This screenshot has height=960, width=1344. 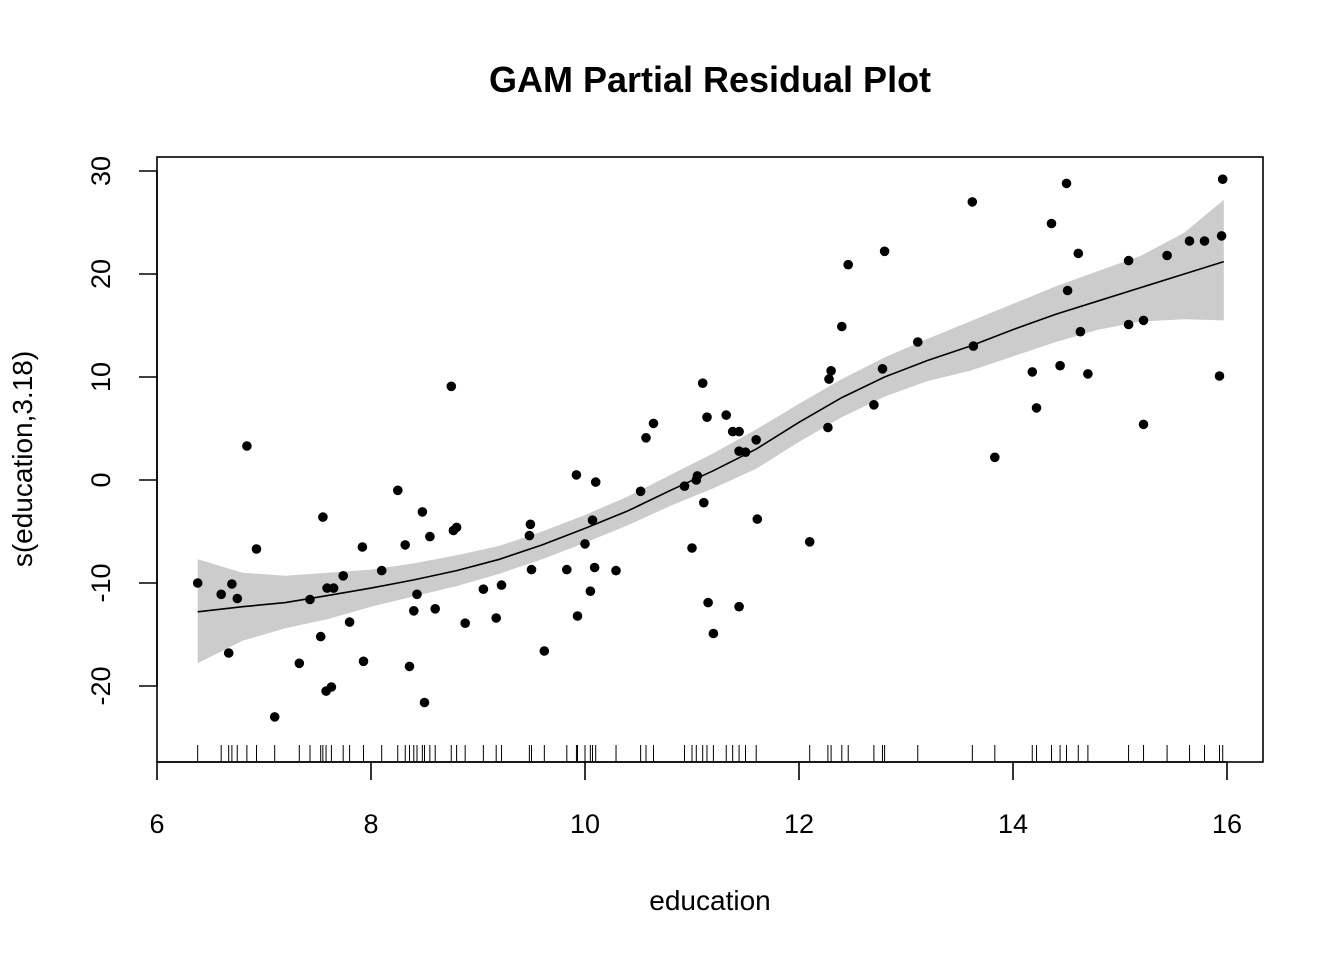 What do you see at coordinates (709, 900) in the screenshot?
I see `x-axis-label: education` at bounding box center [709, 900].